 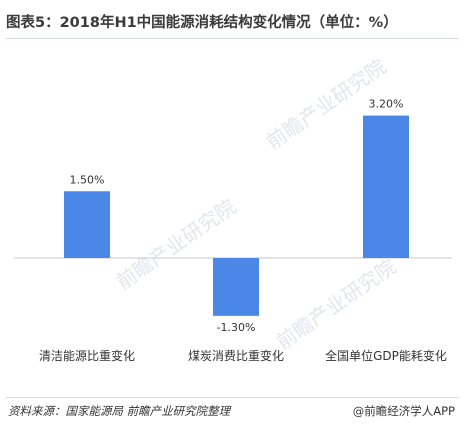 What do you see at coordinates (236, 327) in the screenshot?
I see `data-label-2: -1.30%` at bounding box center [236, 327].